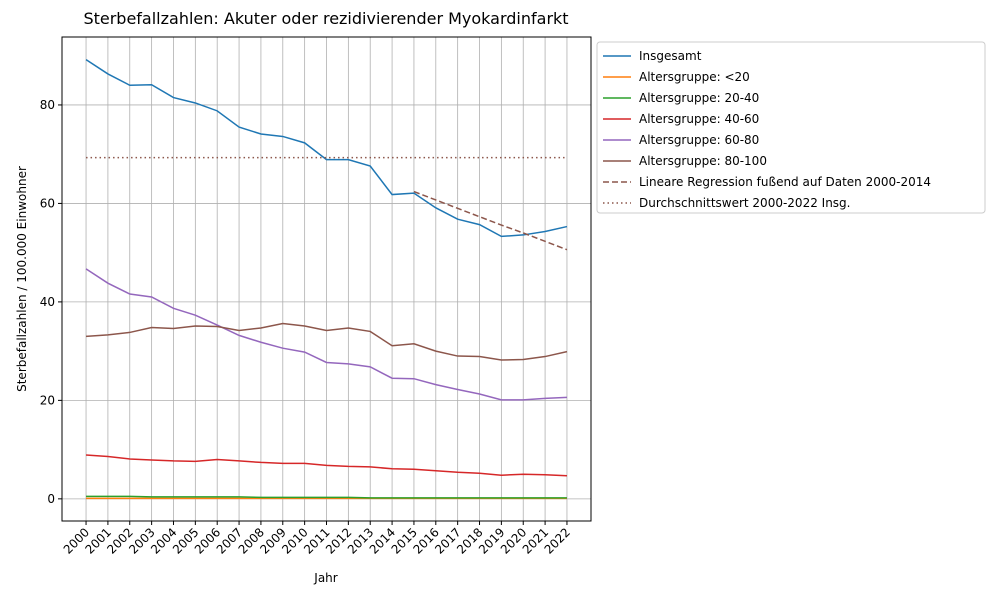 This screenshot has height=600, width=1000. What do you see at coordinates (47, 400) in the screenshot?
I see `y-tick-label: 20` at bounding box center [47, 400].